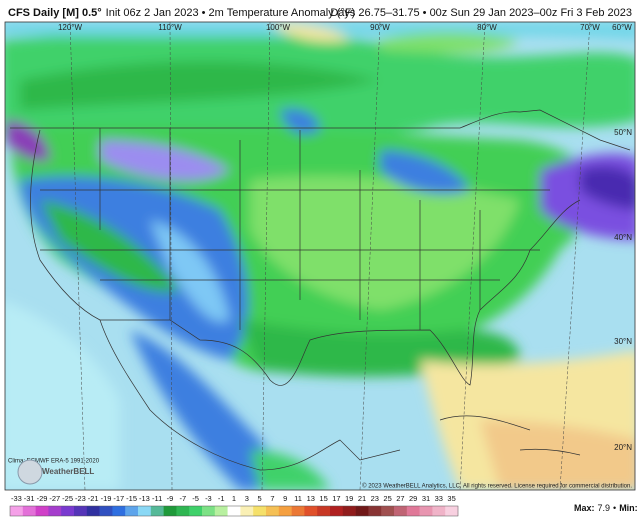 The height and width of the screenshot is (531, 640). Describe the element at coordinates (195, 498) in the screenshot. I see `colorbar-label: -5` at that location.